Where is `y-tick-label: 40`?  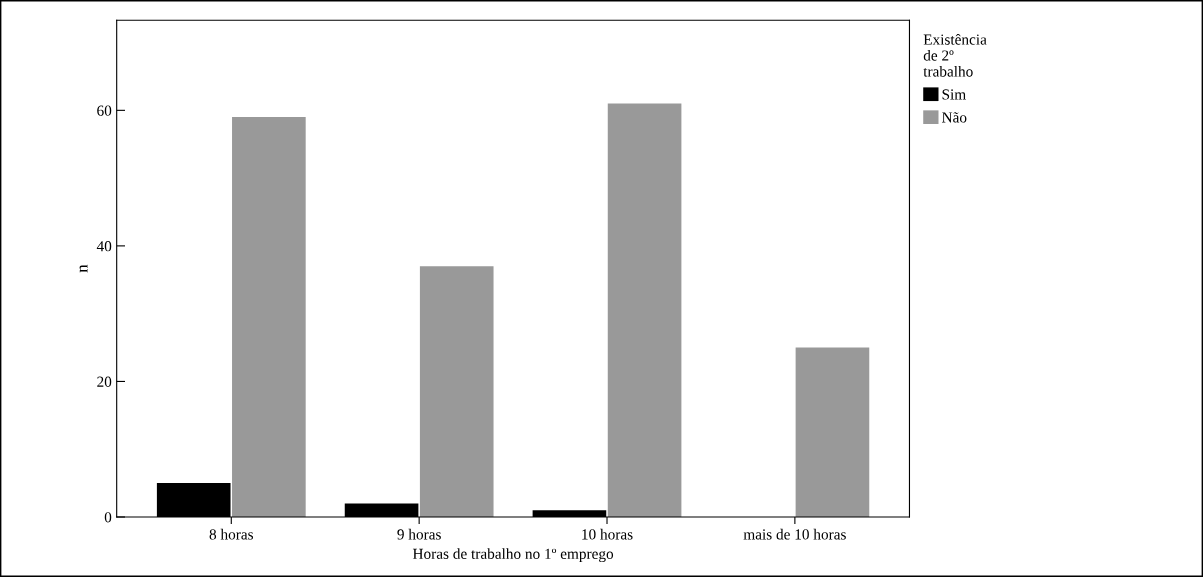 y-tick-label: 40 is located at coordinates (104, 246).